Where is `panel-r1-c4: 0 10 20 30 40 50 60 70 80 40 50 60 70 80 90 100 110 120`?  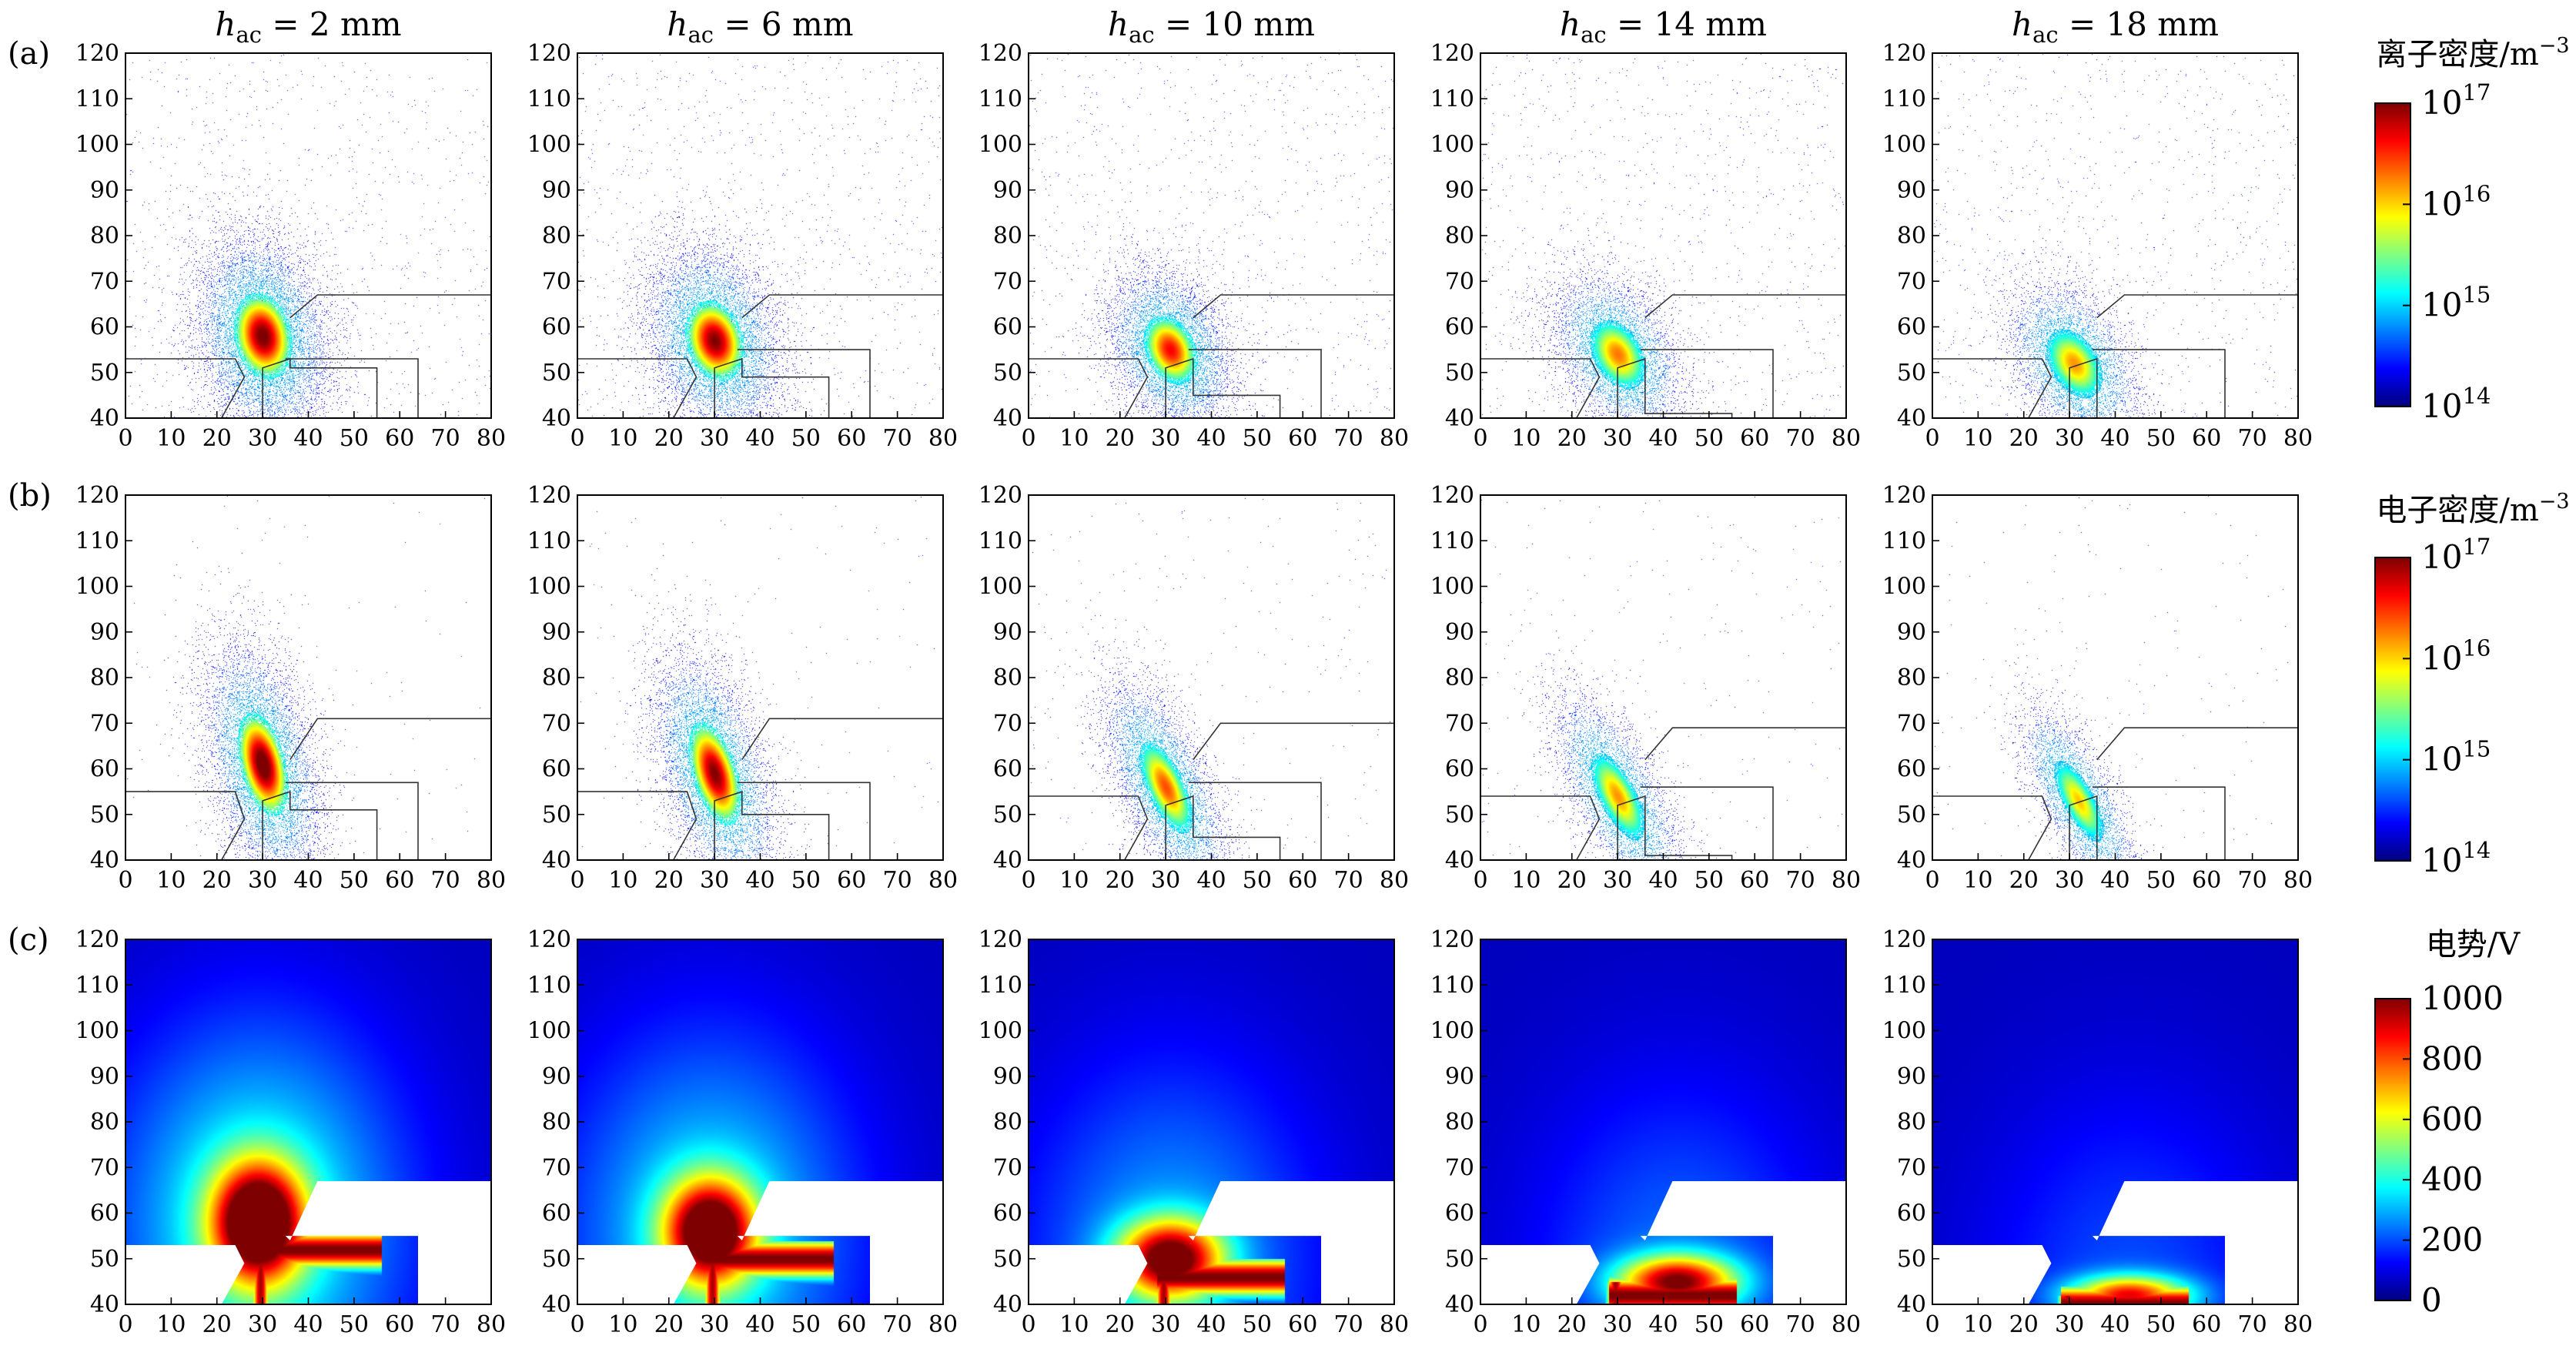
panel-r1-c4: 0 10 20 30 40 50 60 70 80 40 50 60 70 80 90 100 110 120 is located at coordinates (2098, 688).